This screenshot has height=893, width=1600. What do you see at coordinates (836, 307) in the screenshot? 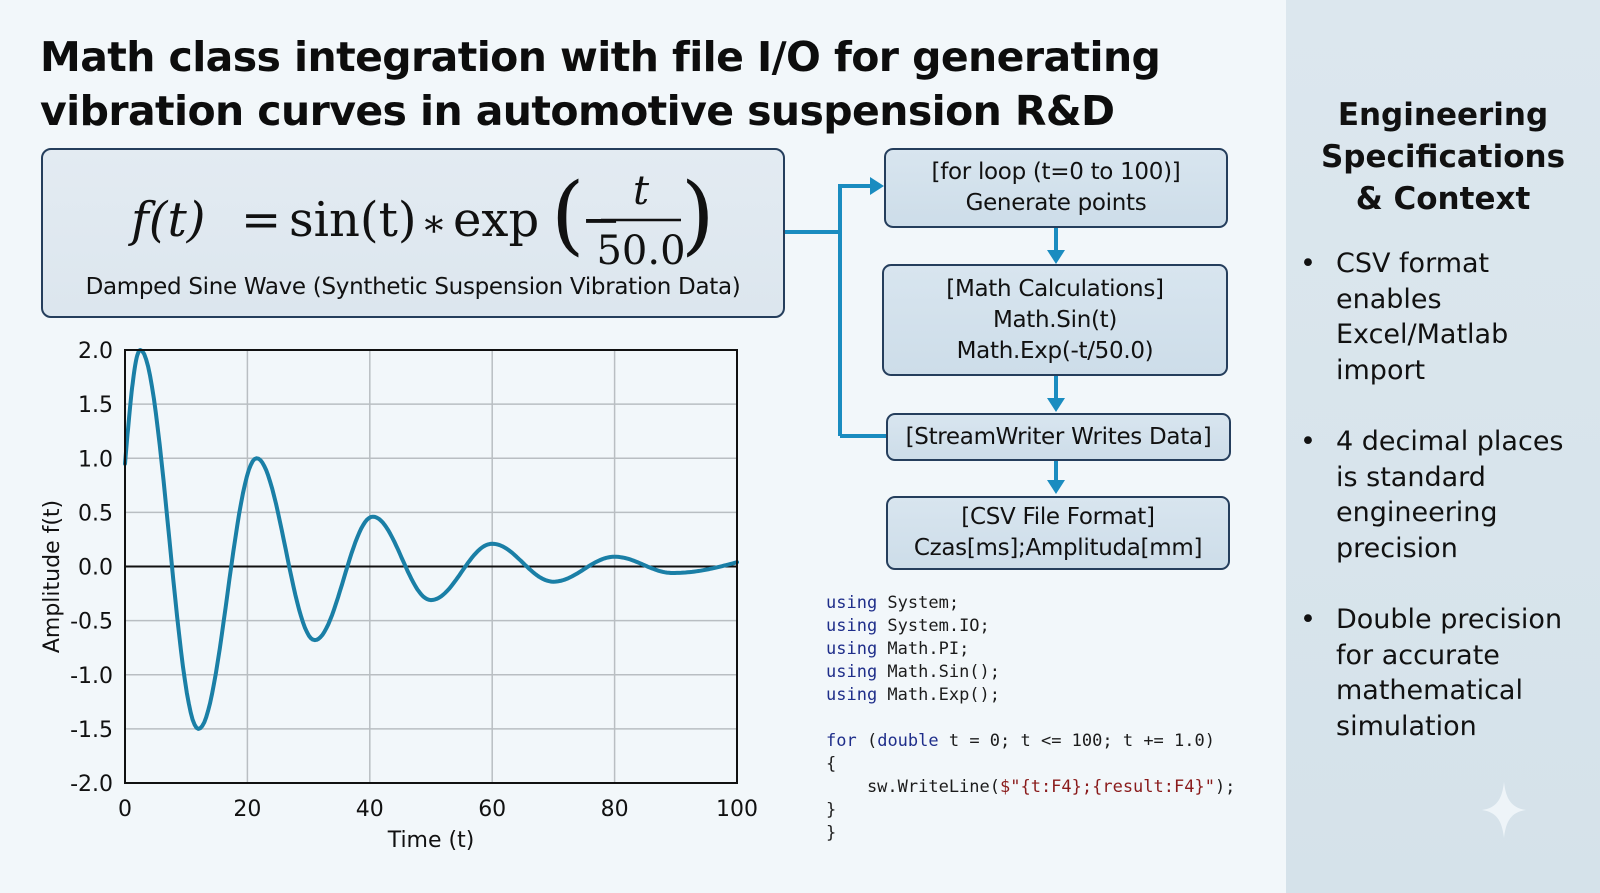
I see `flow-connectors` at bounding box center [836, 307].